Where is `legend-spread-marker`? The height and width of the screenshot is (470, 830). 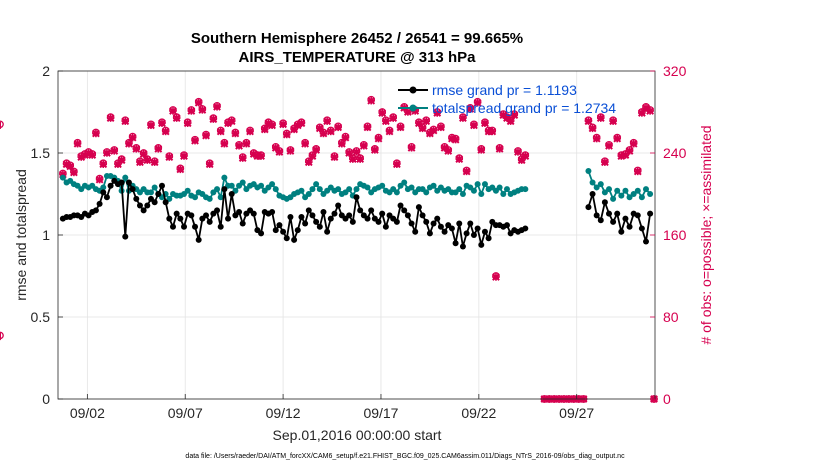
legend-spread-marker is located at coordinates (413, 108).